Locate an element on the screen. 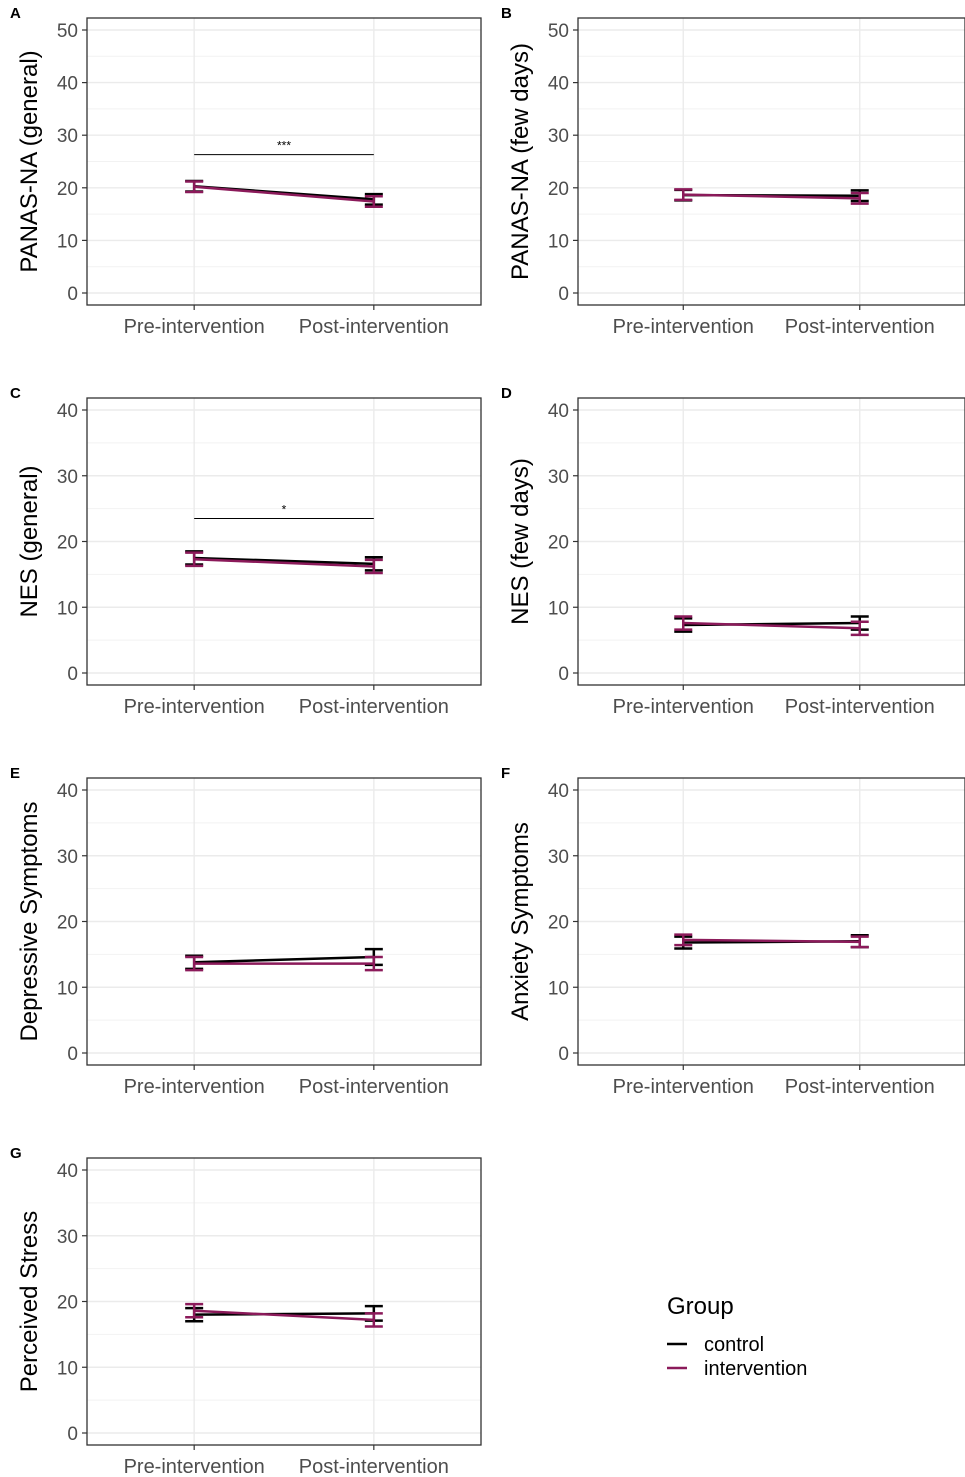 This screenshot has width=965, height=1477. panel-letter: E is located at coordinates (15, 773).